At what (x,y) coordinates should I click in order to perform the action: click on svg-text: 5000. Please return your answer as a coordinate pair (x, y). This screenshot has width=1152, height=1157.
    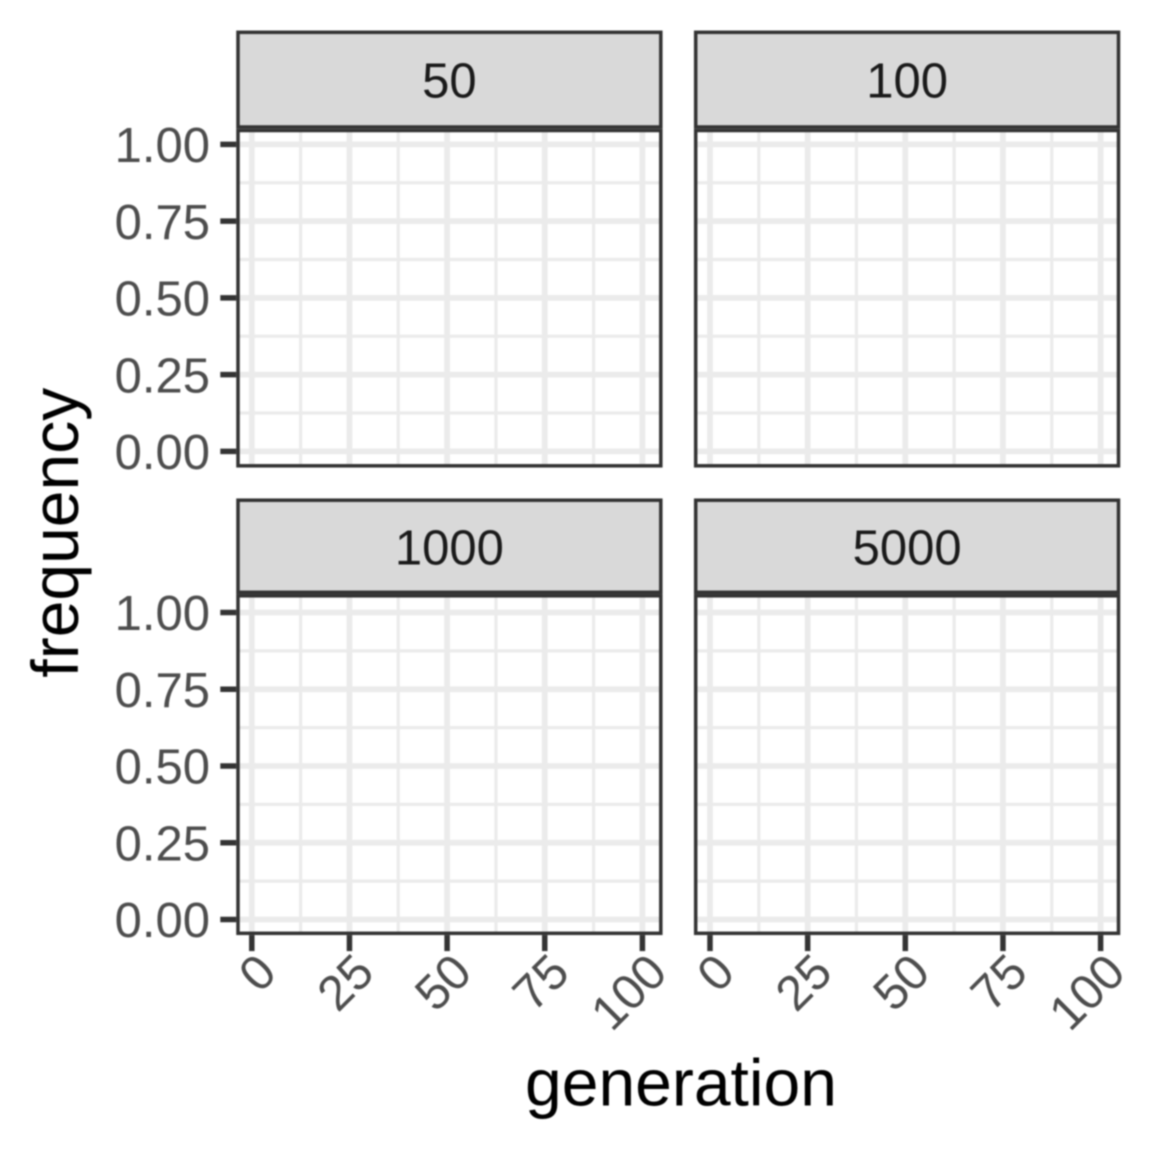
    Looking at the image, I should click on (907, 549).